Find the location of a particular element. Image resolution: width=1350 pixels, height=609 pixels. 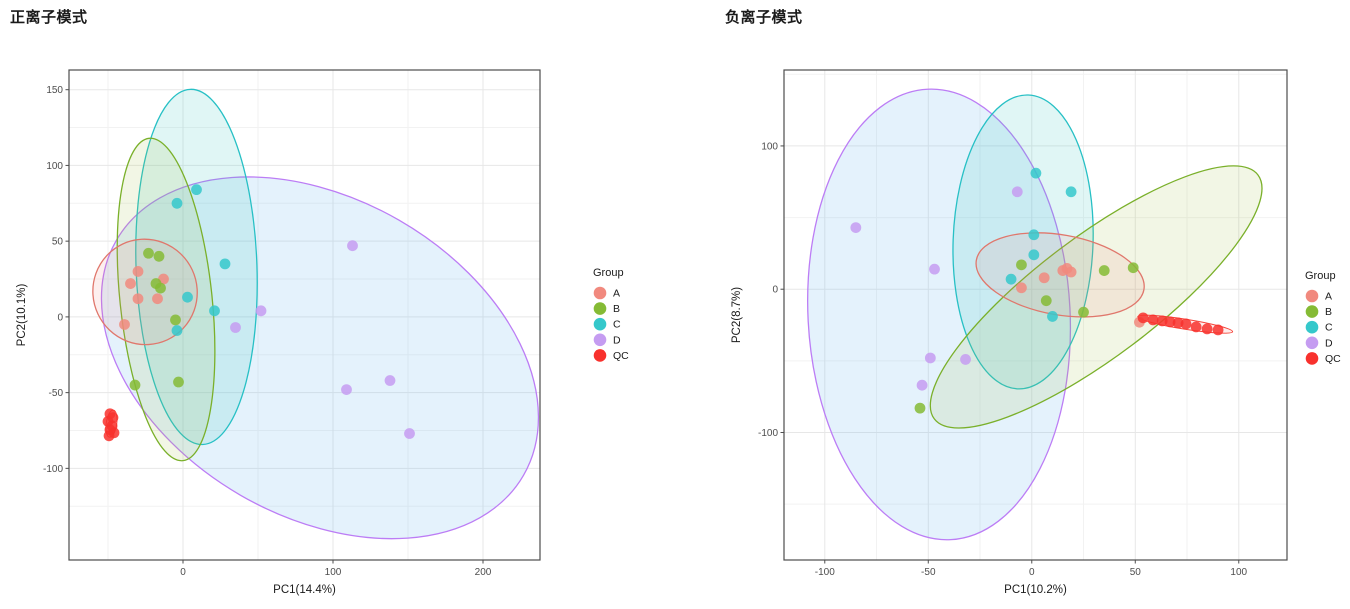

x-axis-title: PC1(10.2%) is located at coordinates (1035, 590).